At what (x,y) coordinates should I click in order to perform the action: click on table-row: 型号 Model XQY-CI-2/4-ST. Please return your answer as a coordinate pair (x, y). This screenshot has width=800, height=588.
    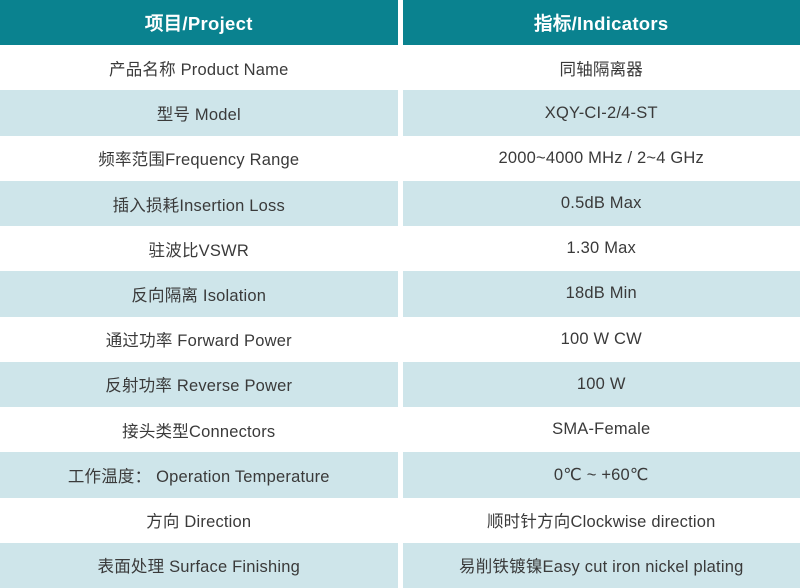
    Looking at the image, I should click on (400, 113).